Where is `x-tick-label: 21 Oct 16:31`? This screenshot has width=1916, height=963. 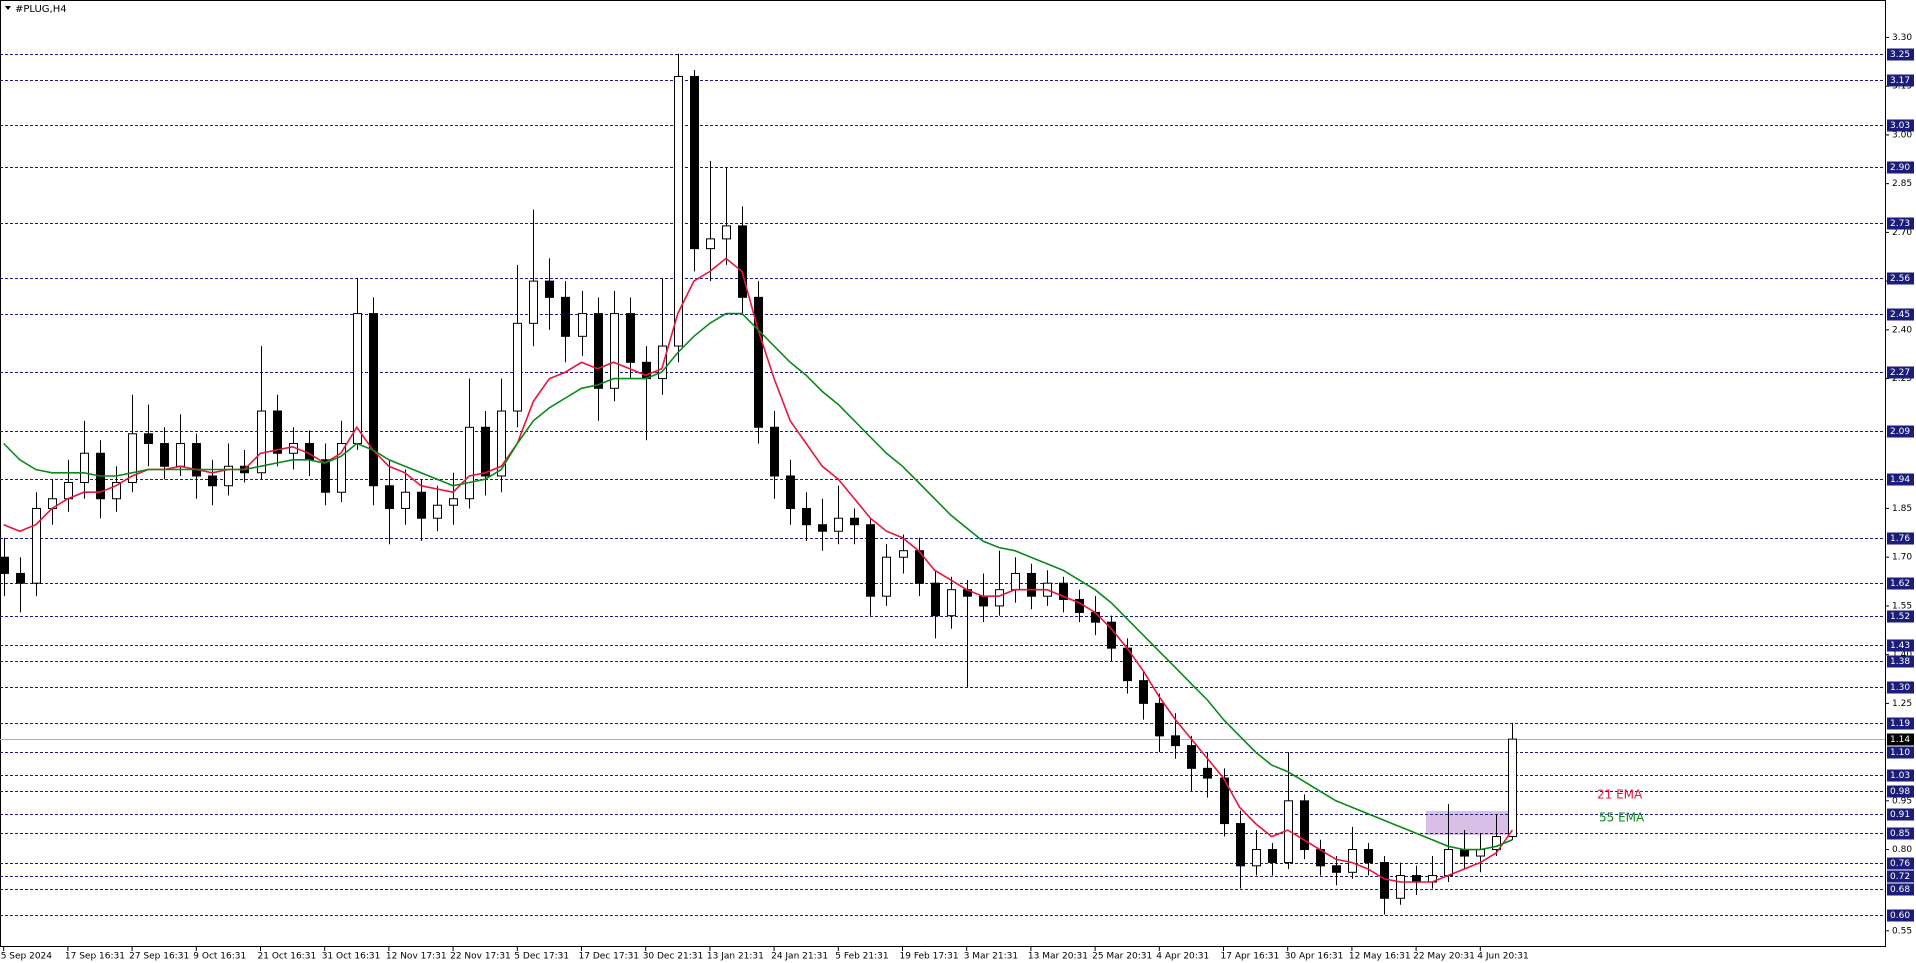 x-tick-label: 21 Oct 16:31 is located at coordinates (287, 957).